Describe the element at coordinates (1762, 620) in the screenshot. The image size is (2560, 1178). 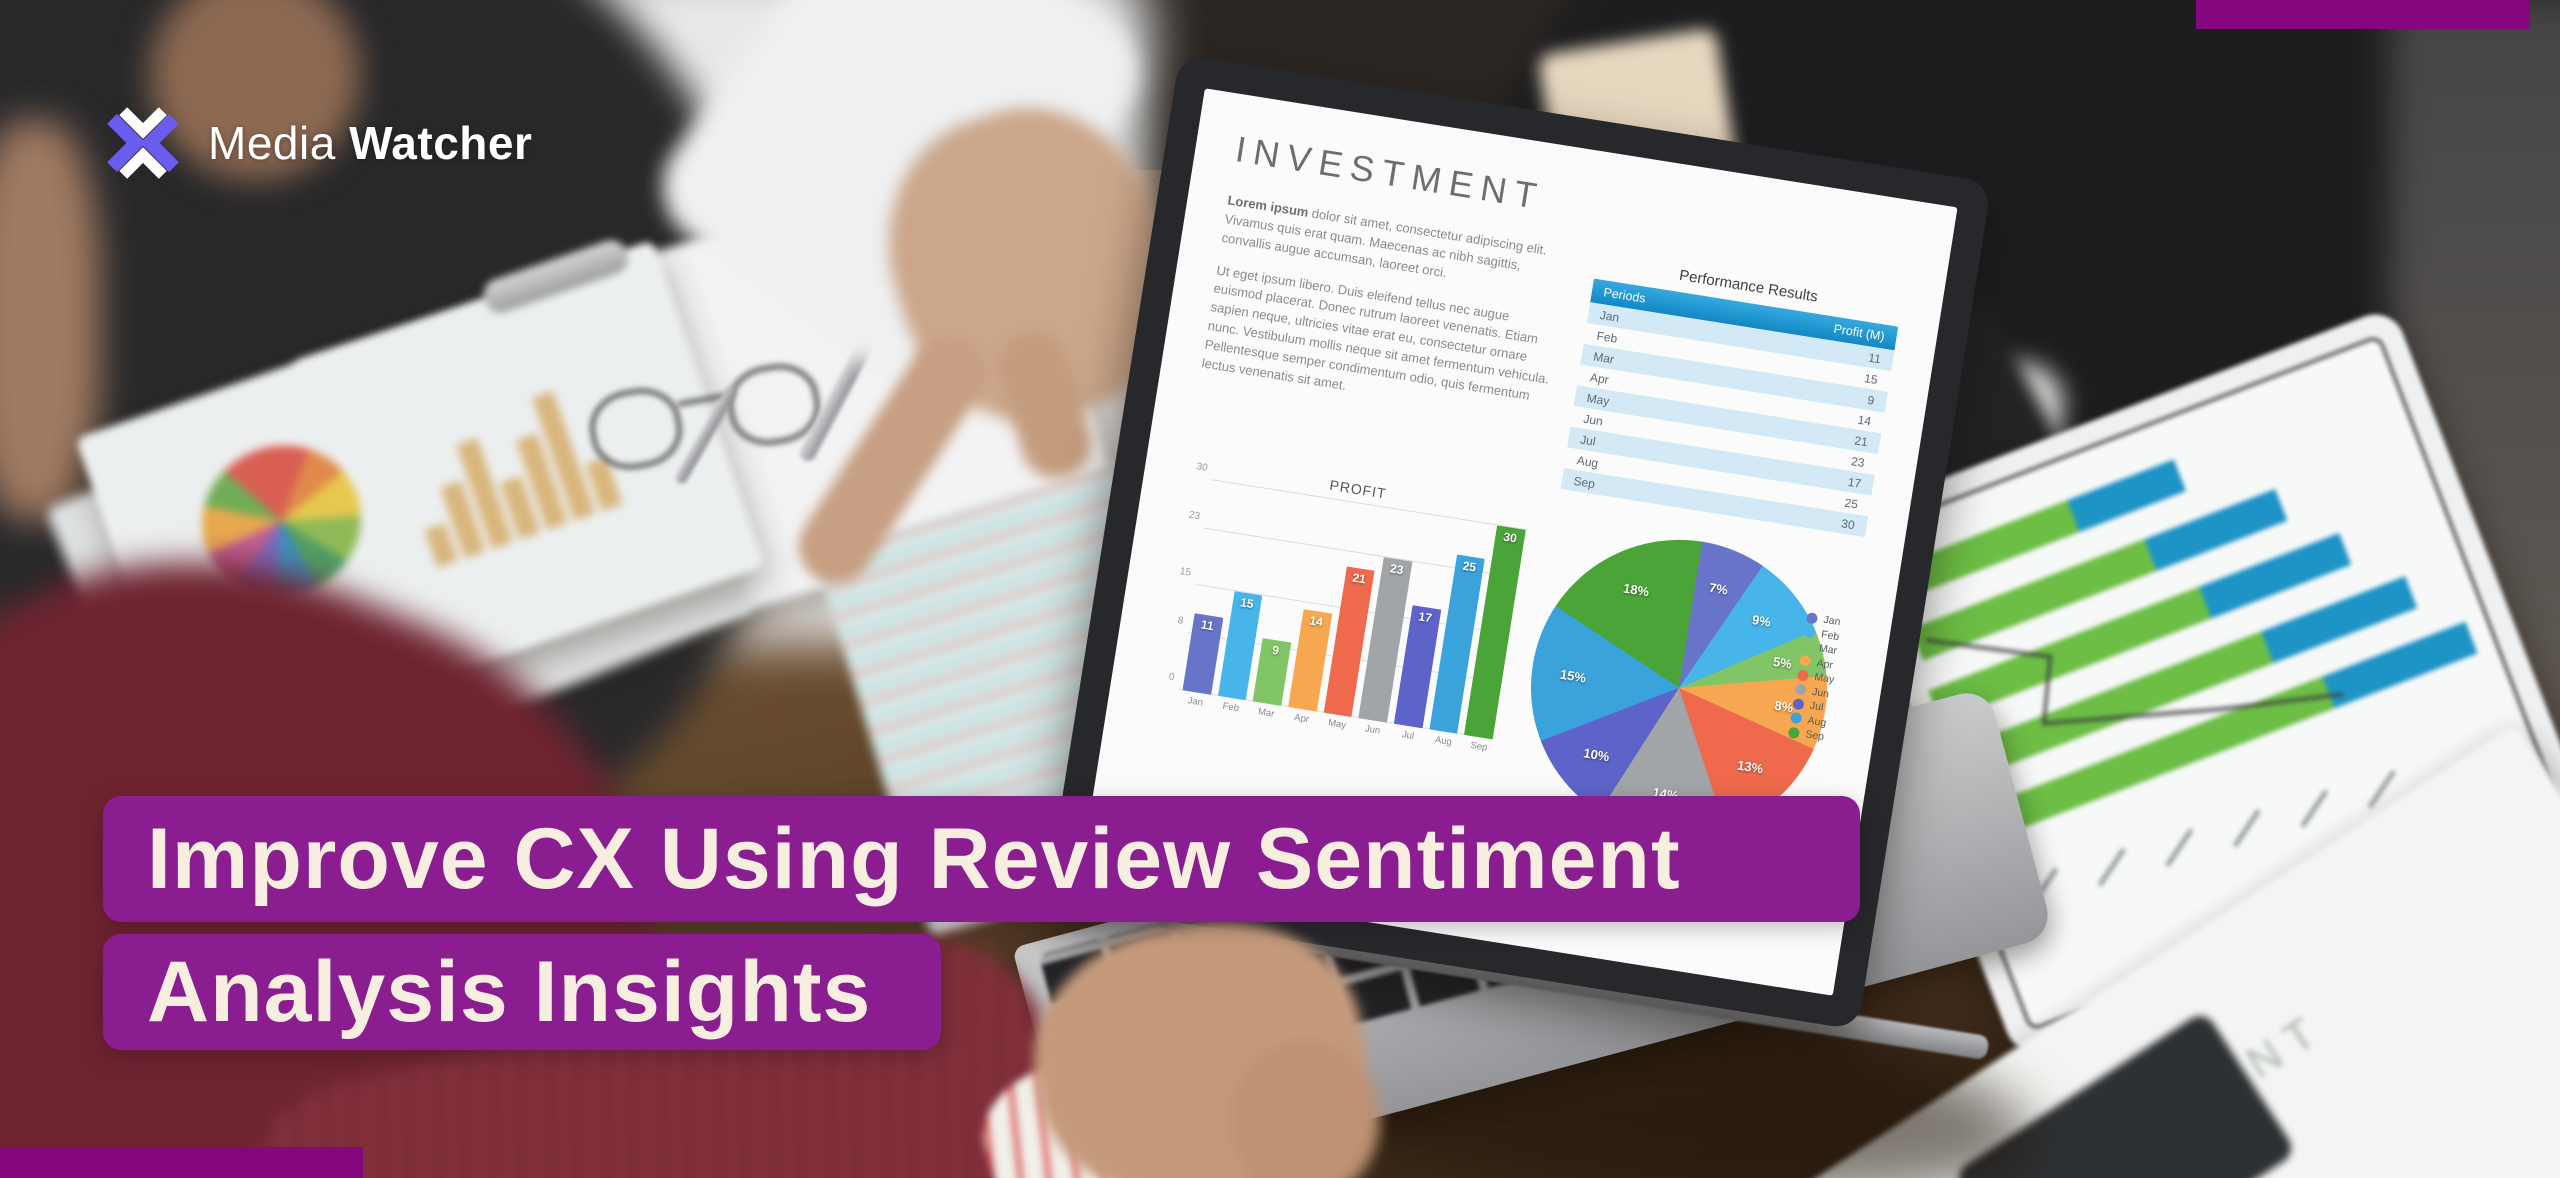
I see `pie-slice-label: 9%` at that location.